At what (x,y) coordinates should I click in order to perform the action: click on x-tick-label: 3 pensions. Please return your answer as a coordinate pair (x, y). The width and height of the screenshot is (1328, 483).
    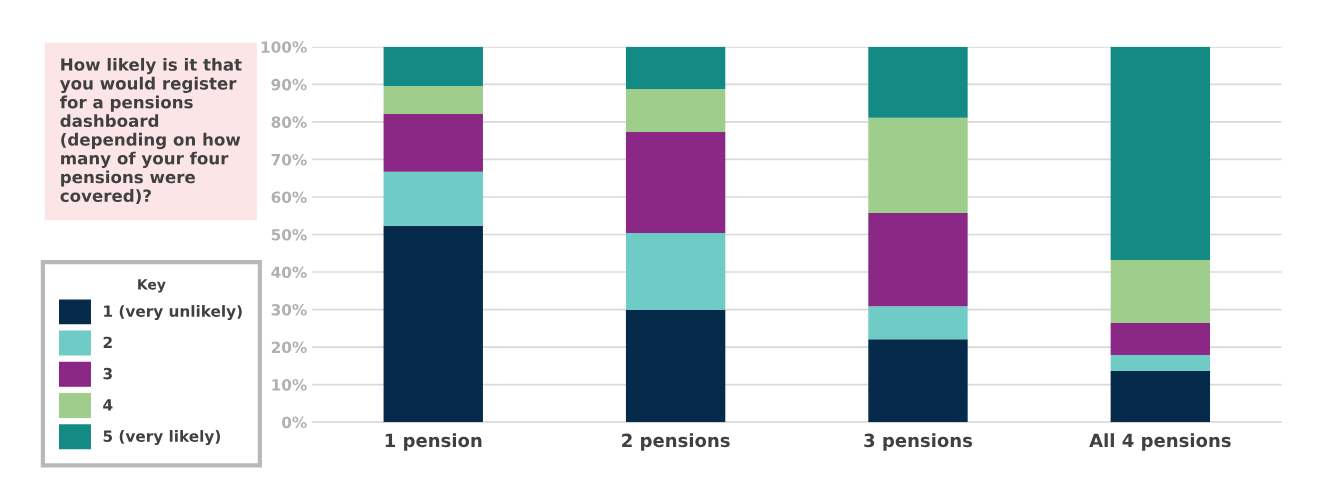
    Looking at the image, I should click on (918, 442).